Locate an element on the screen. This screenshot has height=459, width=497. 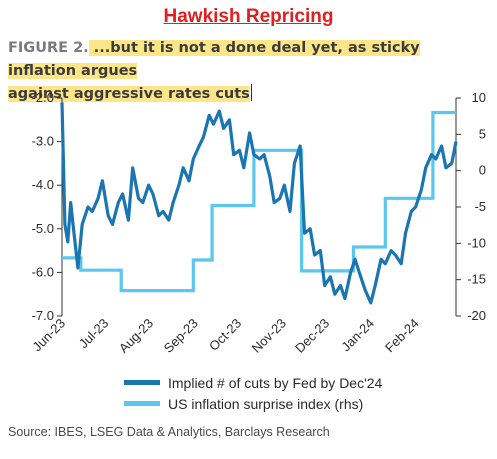
legend-label-surprise: US inflation surprise index (rhs) is located at coordinates (266, 403).